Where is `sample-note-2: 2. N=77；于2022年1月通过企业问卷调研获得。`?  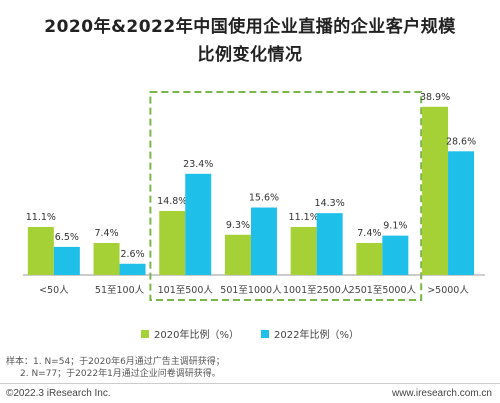
sample-note-2: 2. N=77；于2022年1月通过企业问卷调研获得。 is located at coordinates (120, 374).